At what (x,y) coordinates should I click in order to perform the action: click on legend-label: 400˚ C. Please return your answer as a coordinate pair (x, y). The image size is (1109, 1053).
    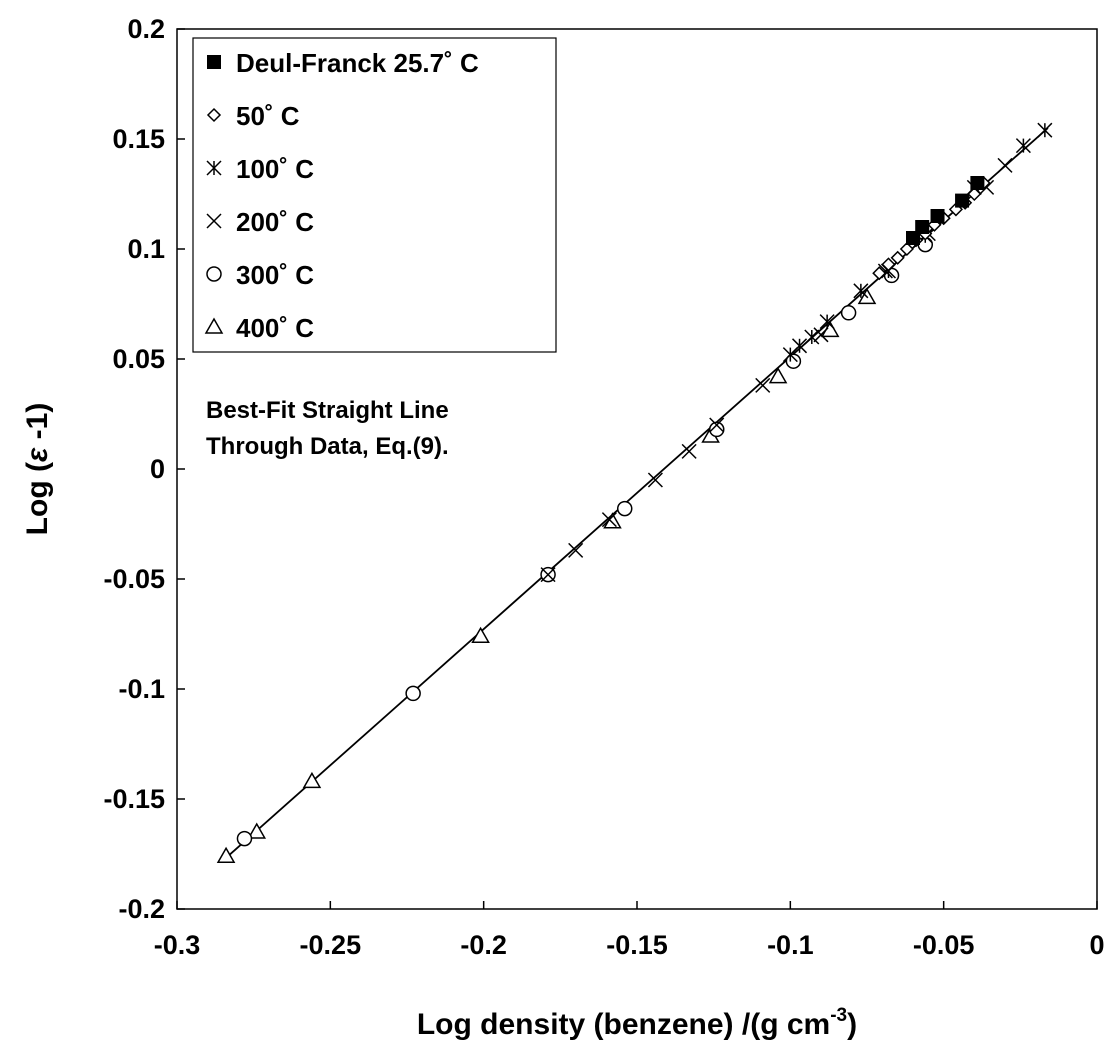
    Looking at the image, I should click on (275, 328).